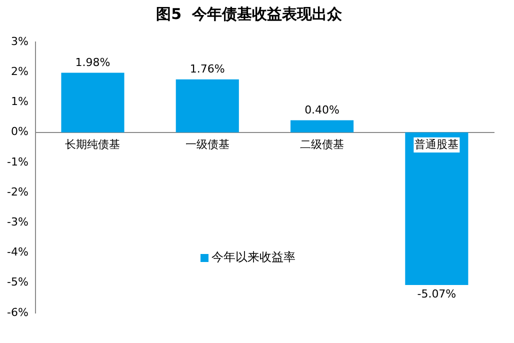 This screenshot has width=514, height=343. Describe the element at coordinates (207, 69) in the screenshot. I see `text: 1.76%` at that location.